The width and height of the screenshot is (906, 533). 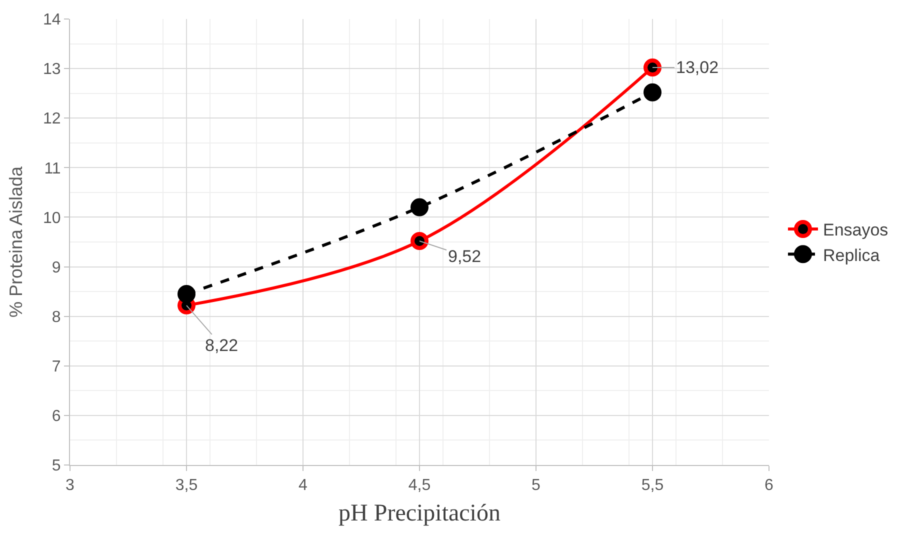 I want to click on data-label: 8,22, so click(x=221, y=345).